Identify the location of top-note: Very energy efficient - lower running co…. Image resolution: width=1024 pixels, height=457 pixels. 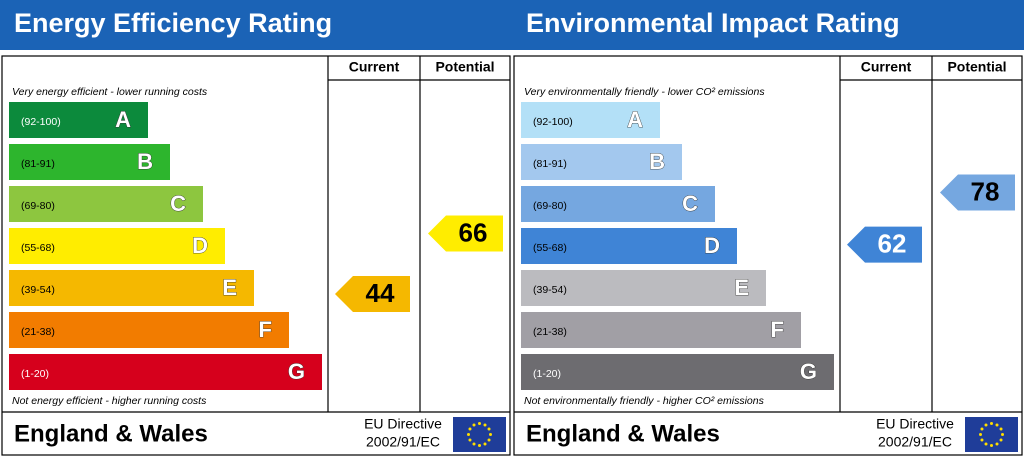
(110, 92).